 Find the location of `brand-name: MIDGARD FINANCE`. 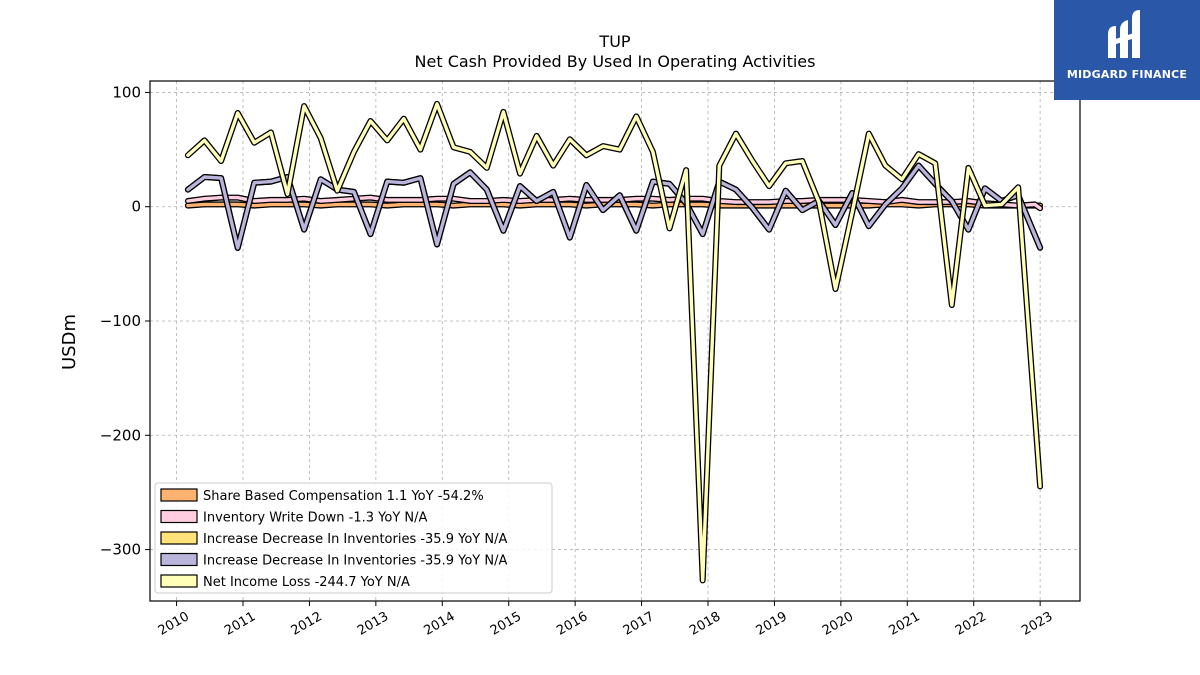

brand-name: MIDGARD FINANCE is located at coordinates (1127, 74).